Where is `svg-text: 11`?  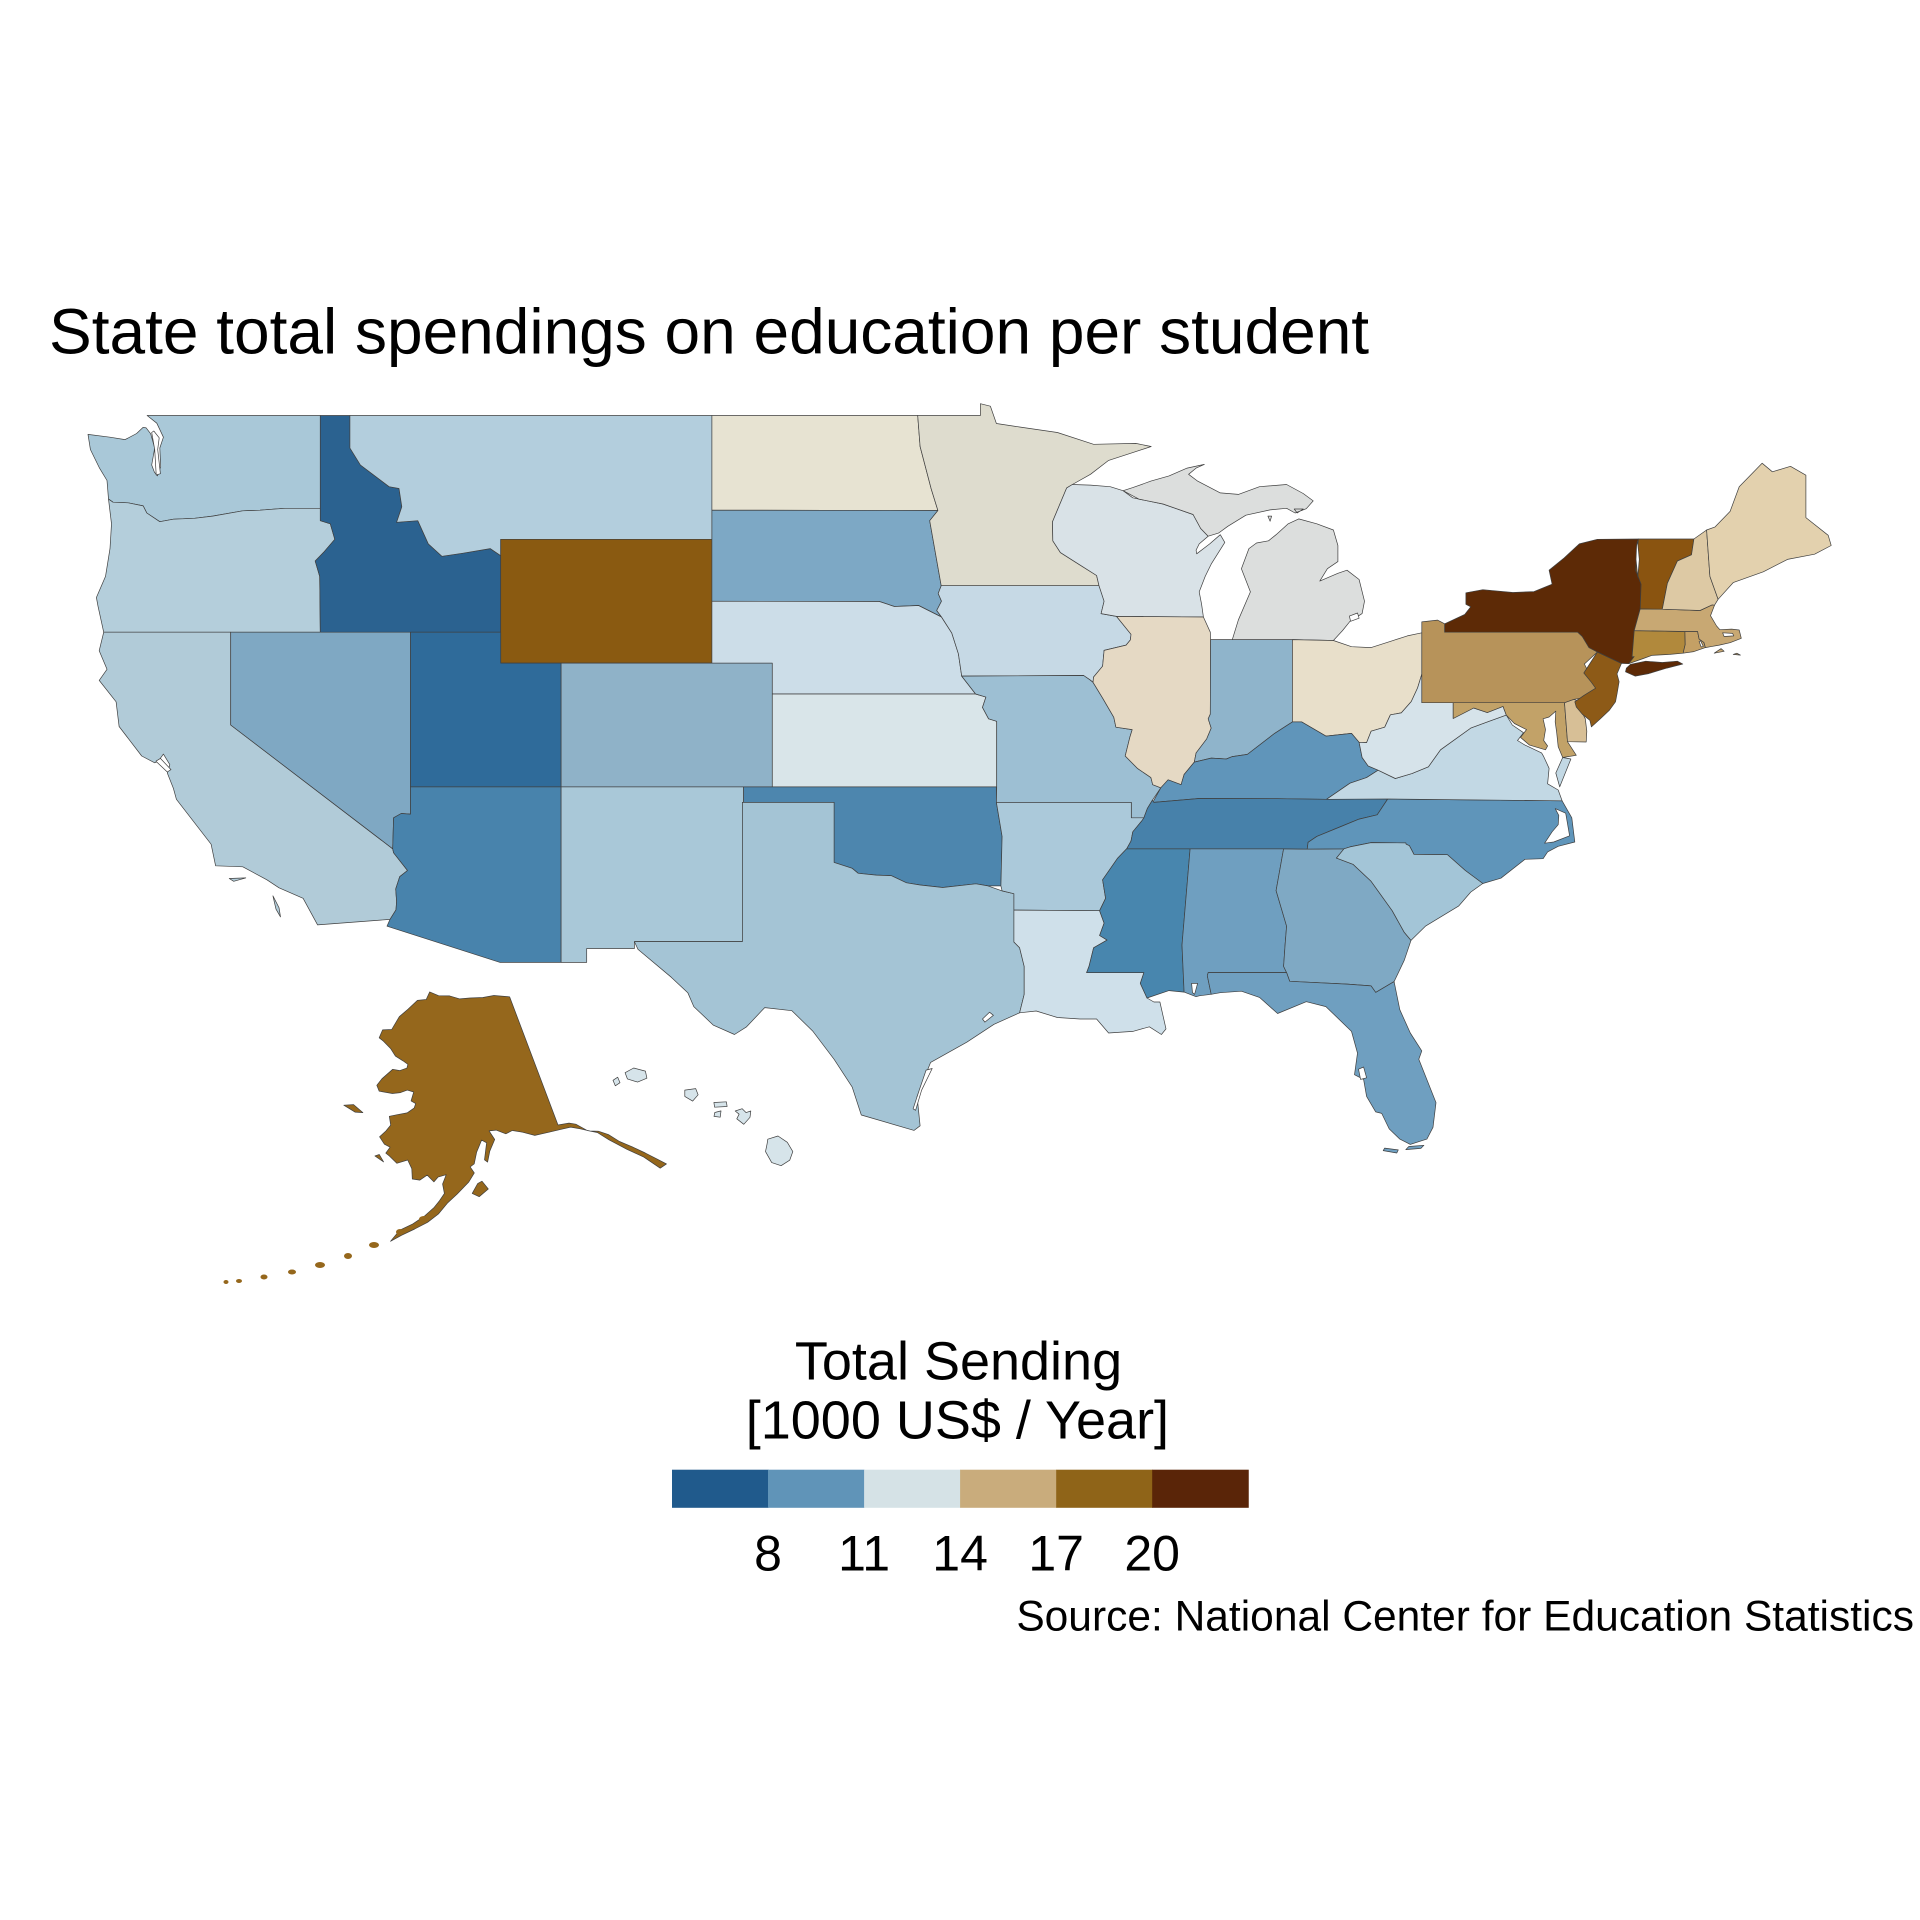 svg-text: 11 is located at coordinates (864, 1553).